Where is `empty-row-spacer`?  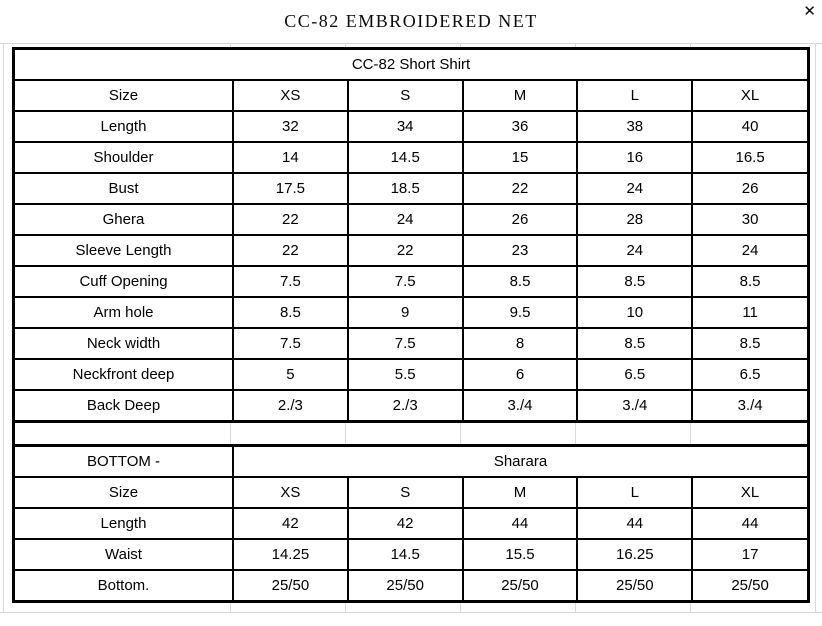 empty-row-spacer is located at coordinates (411, 433).